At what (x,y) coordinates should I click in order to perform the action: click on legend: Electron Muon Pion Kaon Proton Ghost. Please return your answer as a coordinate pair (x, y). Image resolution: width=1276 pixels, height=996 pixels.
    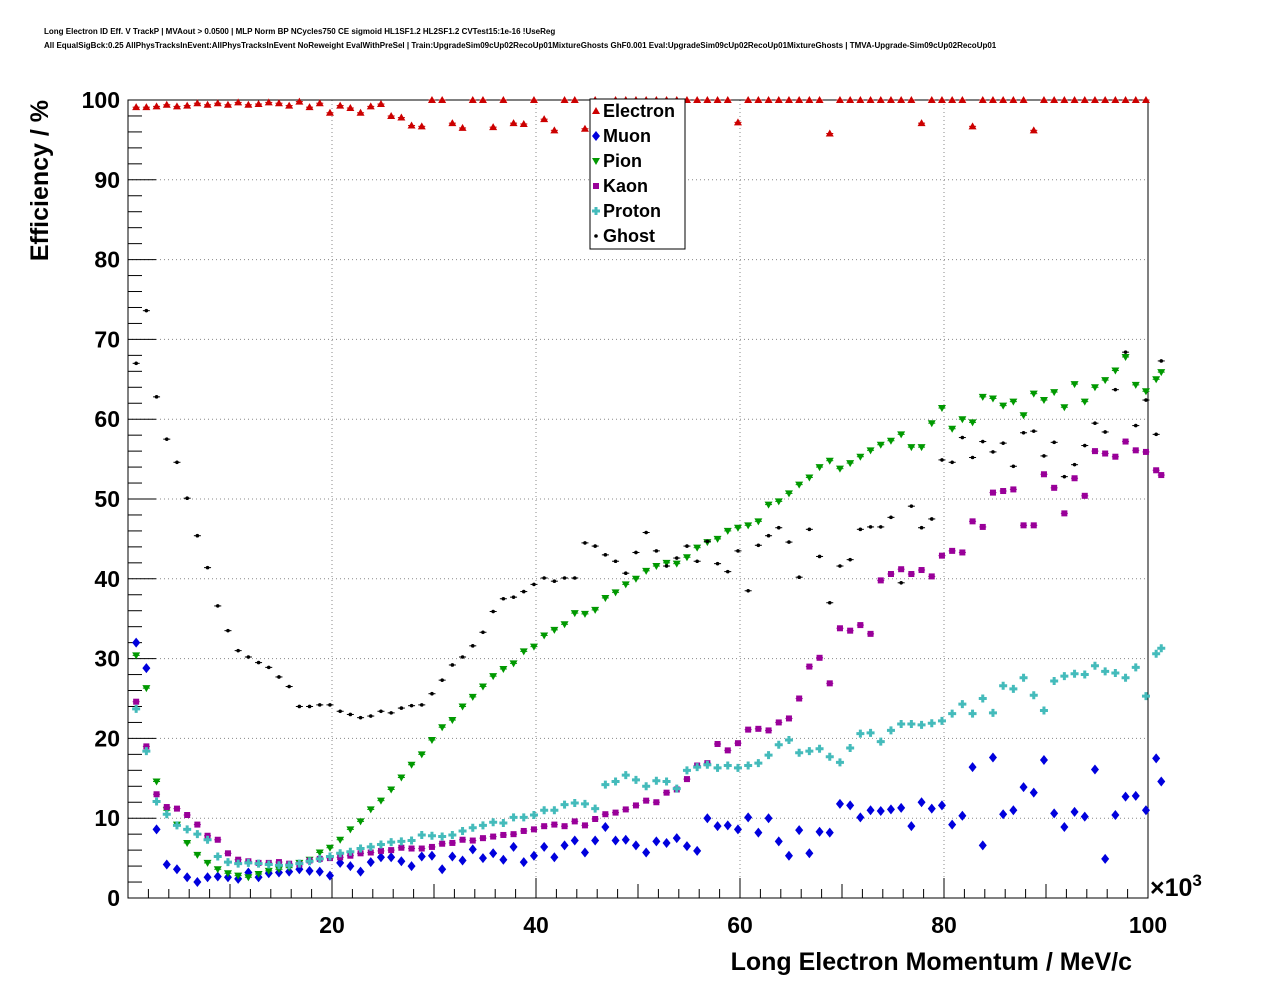
    Looking at the image, I should click on (637, 174).